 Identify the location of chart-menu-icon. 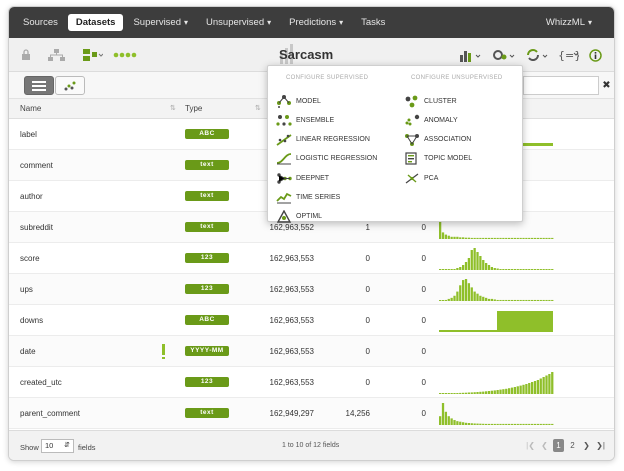
(471, 55).